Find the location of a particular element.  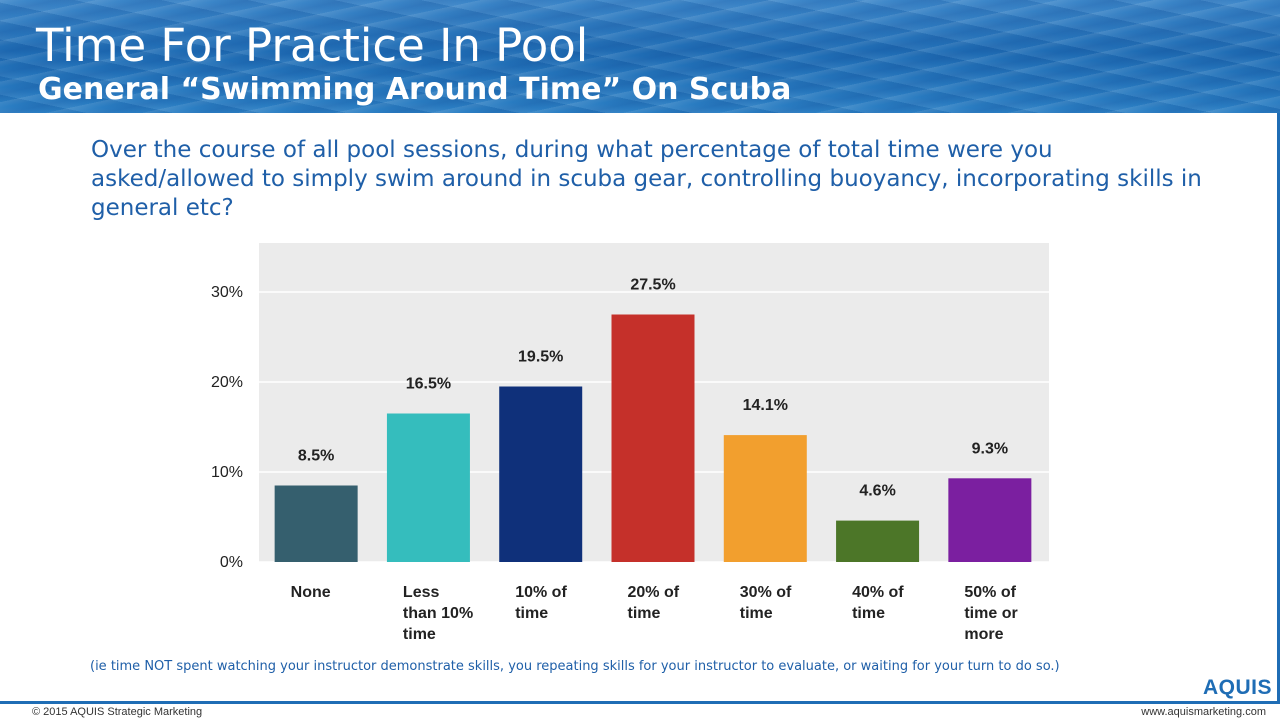

website-link: www.aquismarketing.com is located at coordinates (1203, 712).